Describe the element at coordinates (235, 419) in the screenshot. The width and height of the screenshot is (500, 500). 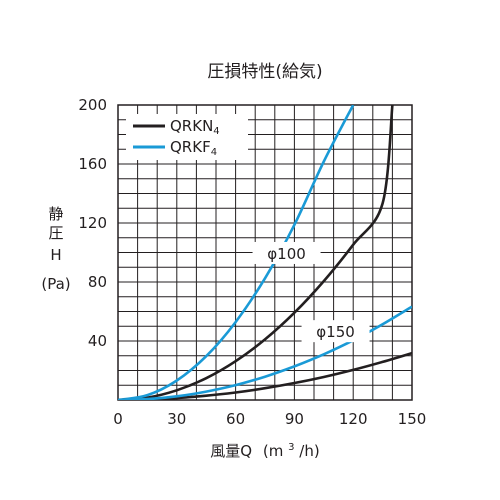
I see `x-tick-label: 60` at that location.